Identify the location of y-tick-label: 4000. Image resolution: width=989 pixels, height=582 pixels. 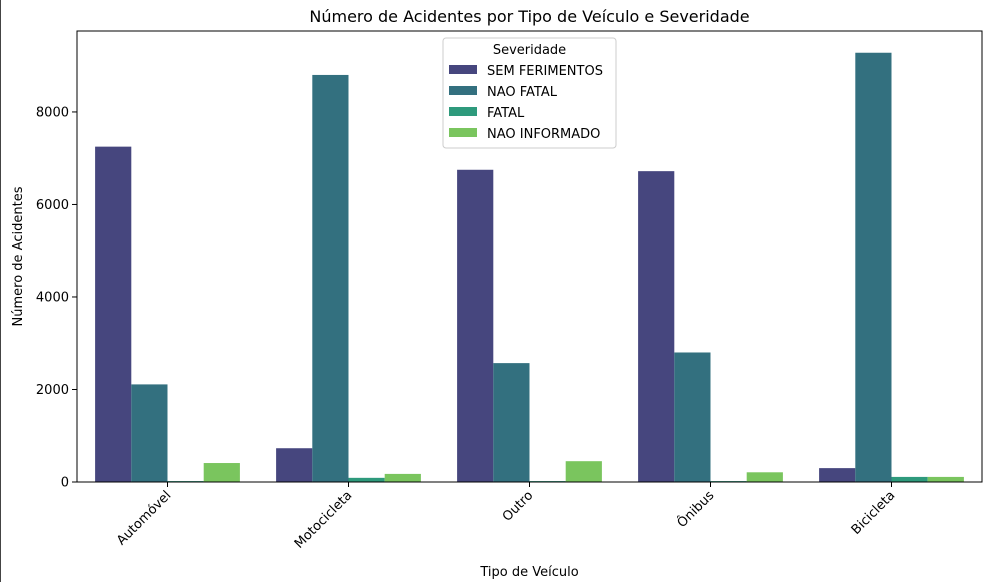
(52, 297).